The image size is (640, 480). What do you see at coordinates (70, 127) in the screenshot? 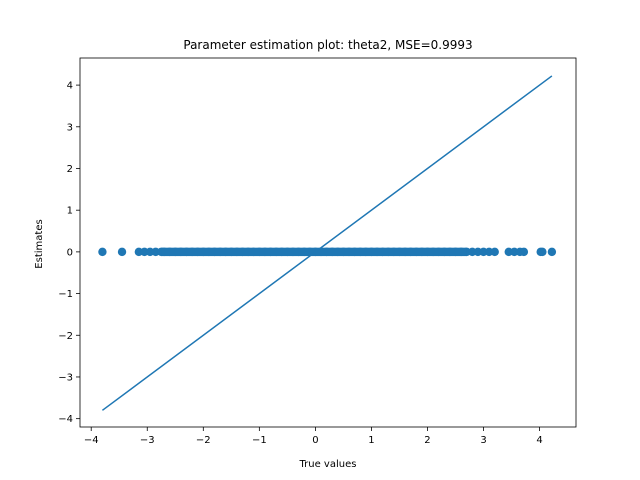
I see `y-tick-label: 3` at bounding box center [70, 127].